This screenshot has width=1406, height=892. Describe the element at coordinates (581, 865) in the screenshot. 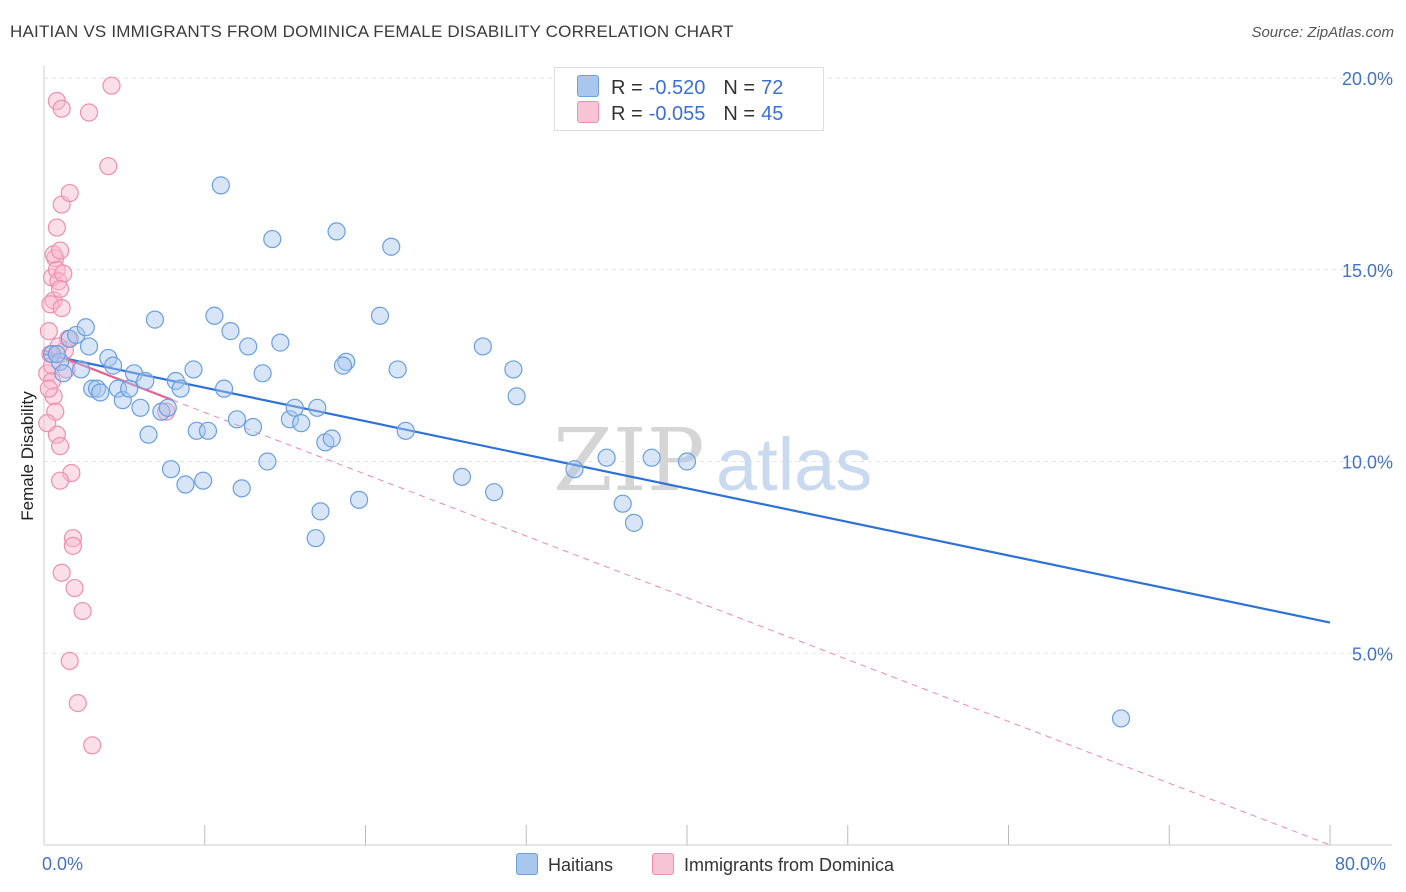

I see `legend-label-haitians: Haitians` at that location.